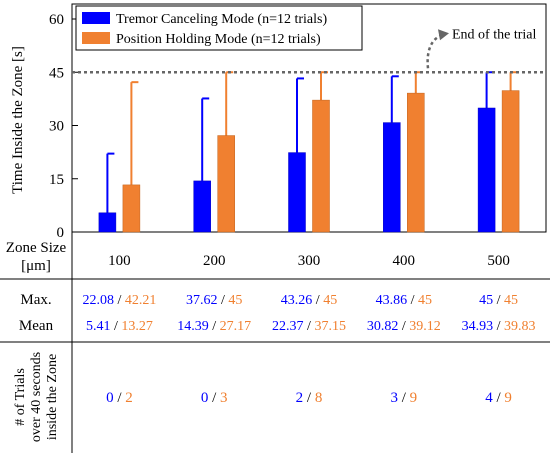 The height and width of the screenshot is (453, 550). What do you see at coordinates (404, 300) in the screenshot?
I see `table-cell: 43.86 / 45` at bounding box center [404, 300].